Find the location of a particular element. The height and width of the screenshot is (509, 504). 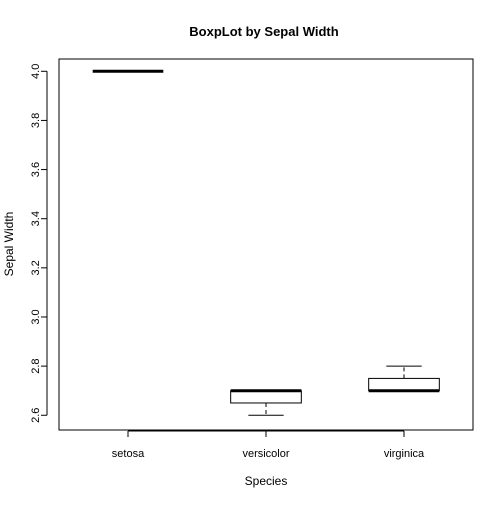

box-versicolor is located at coordinates (266, 402).